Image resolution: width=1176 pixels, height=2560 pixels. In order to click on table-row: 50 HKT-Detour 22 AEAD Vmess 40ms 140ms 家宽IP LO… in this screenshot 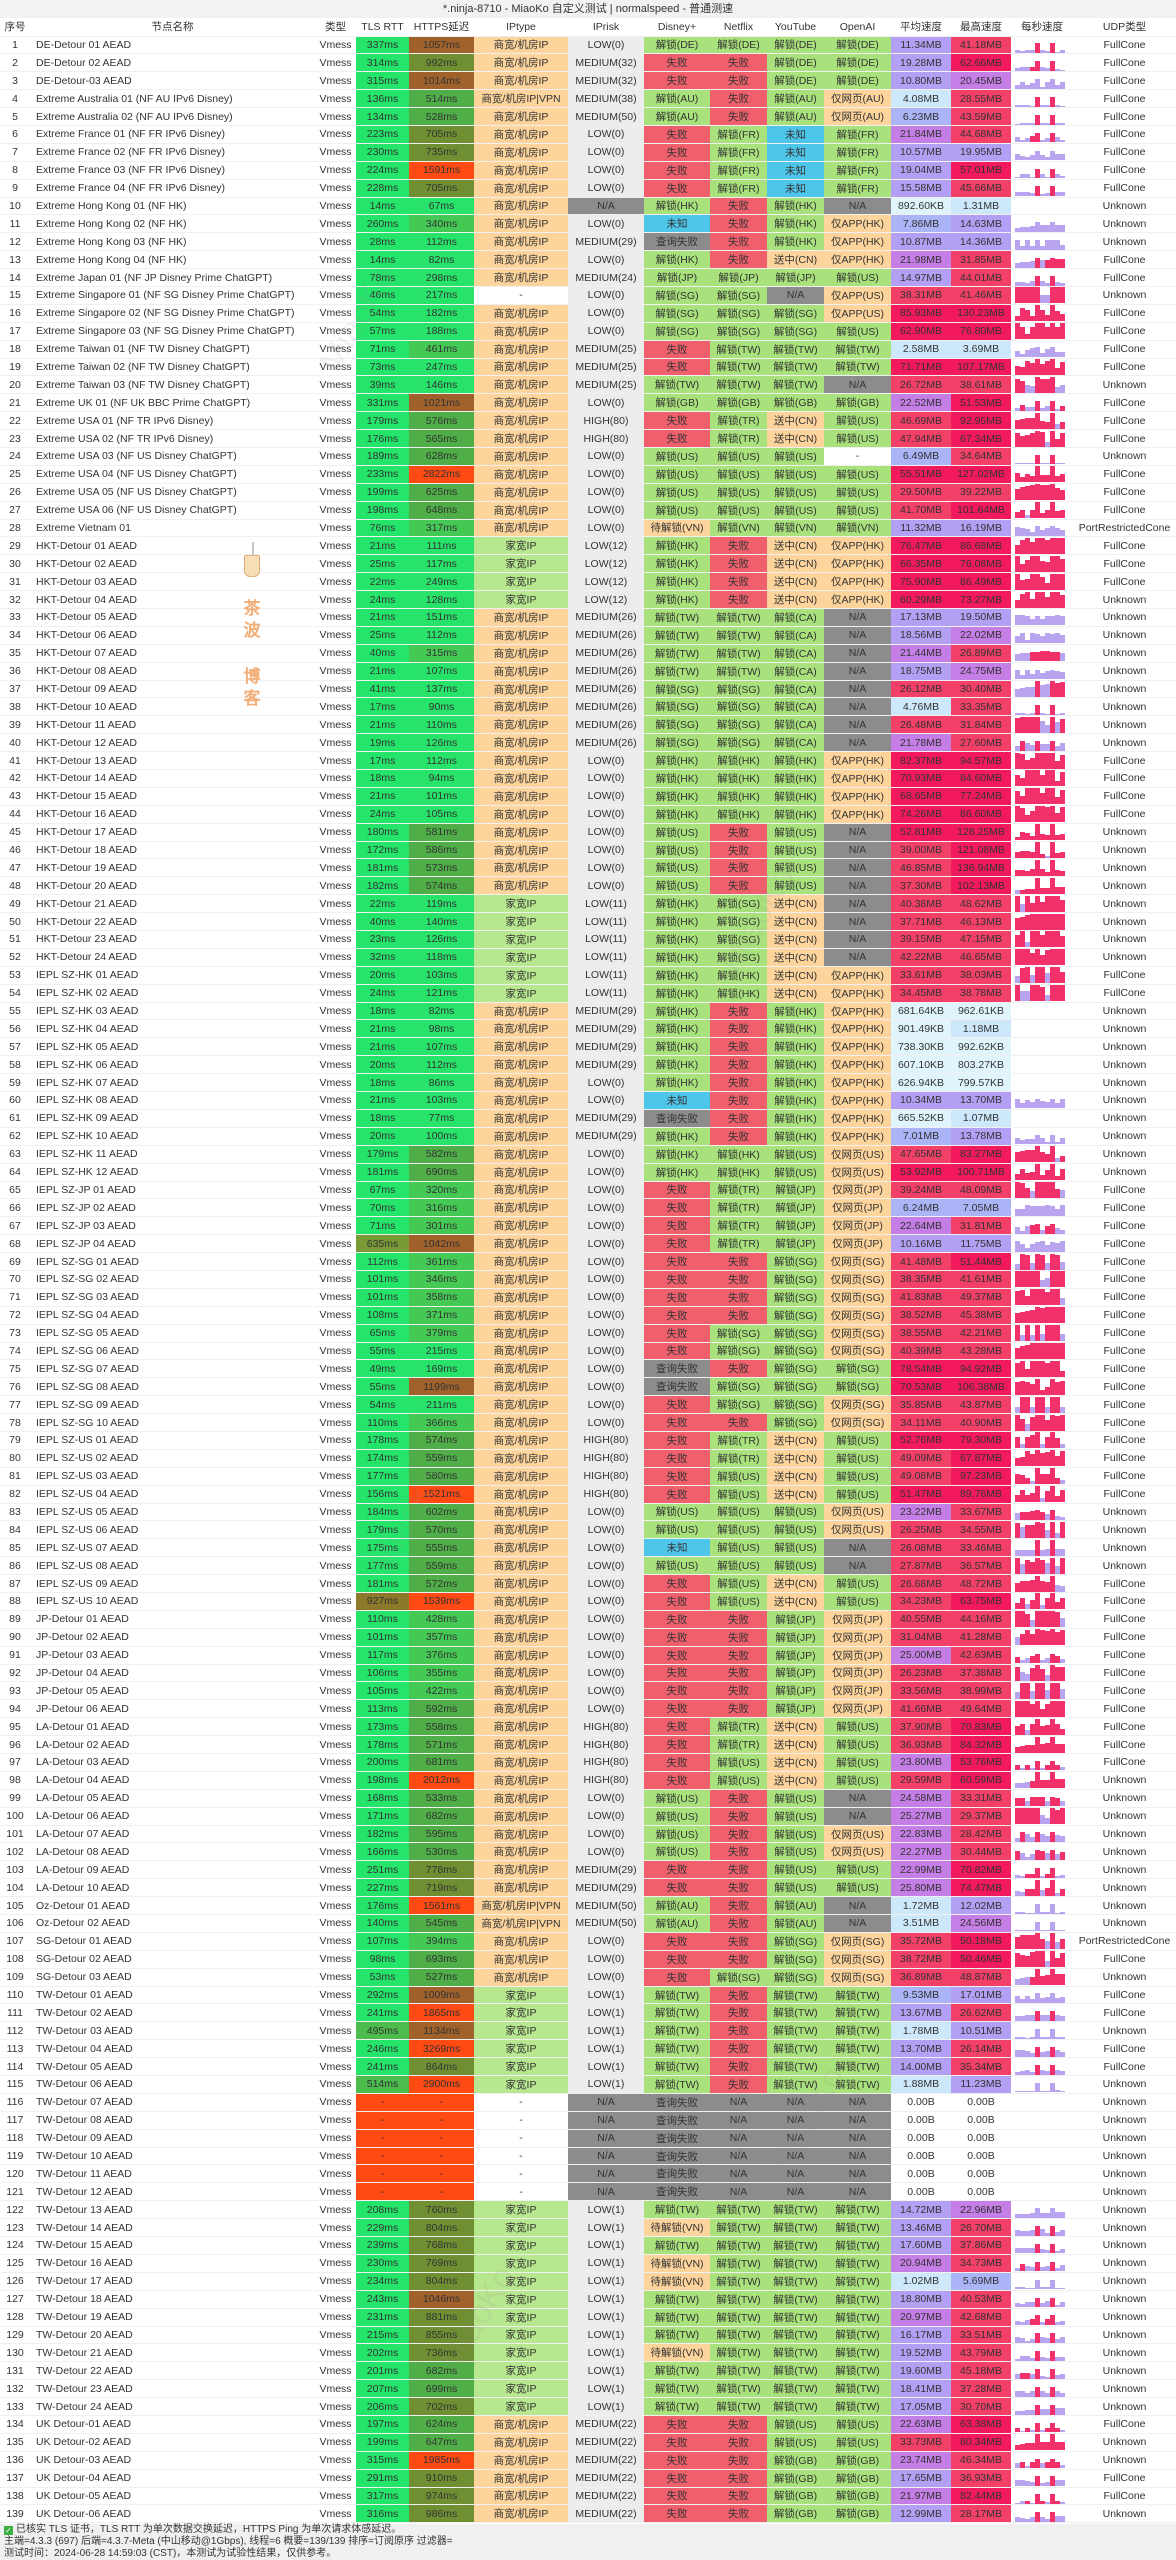, I will do `click(588, 922)`.